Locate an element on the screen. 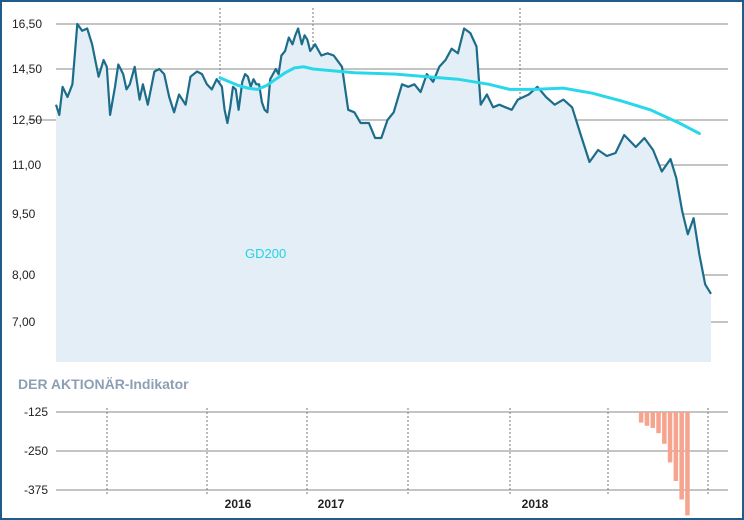 Image resolution: width=744 pixels, height=520 pixels. y-tick-label: 7,00 is located at coordinates (24, 322).